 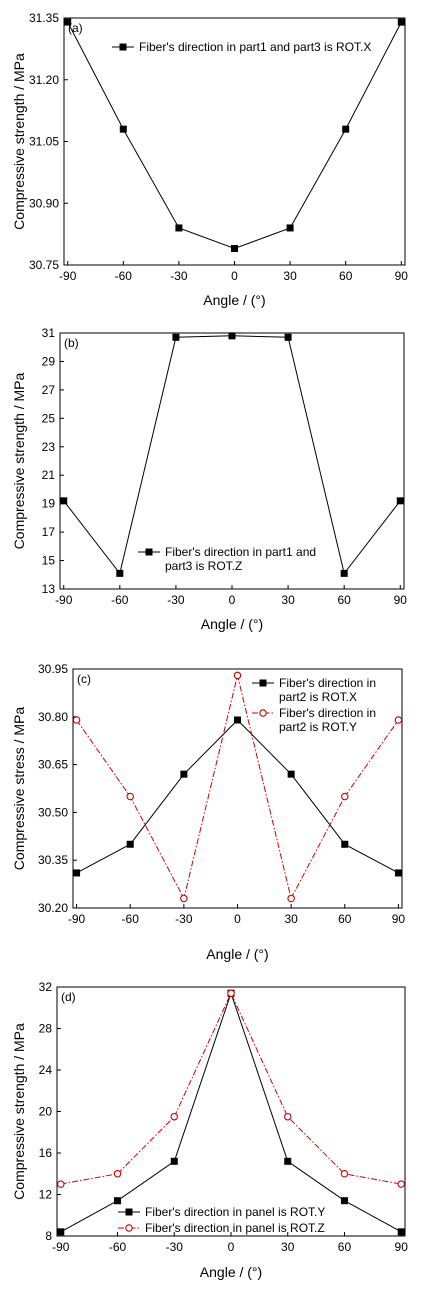 I want to click on legend-entry-label: Fiber's direction in part1 and, so click(x=240, y=552).